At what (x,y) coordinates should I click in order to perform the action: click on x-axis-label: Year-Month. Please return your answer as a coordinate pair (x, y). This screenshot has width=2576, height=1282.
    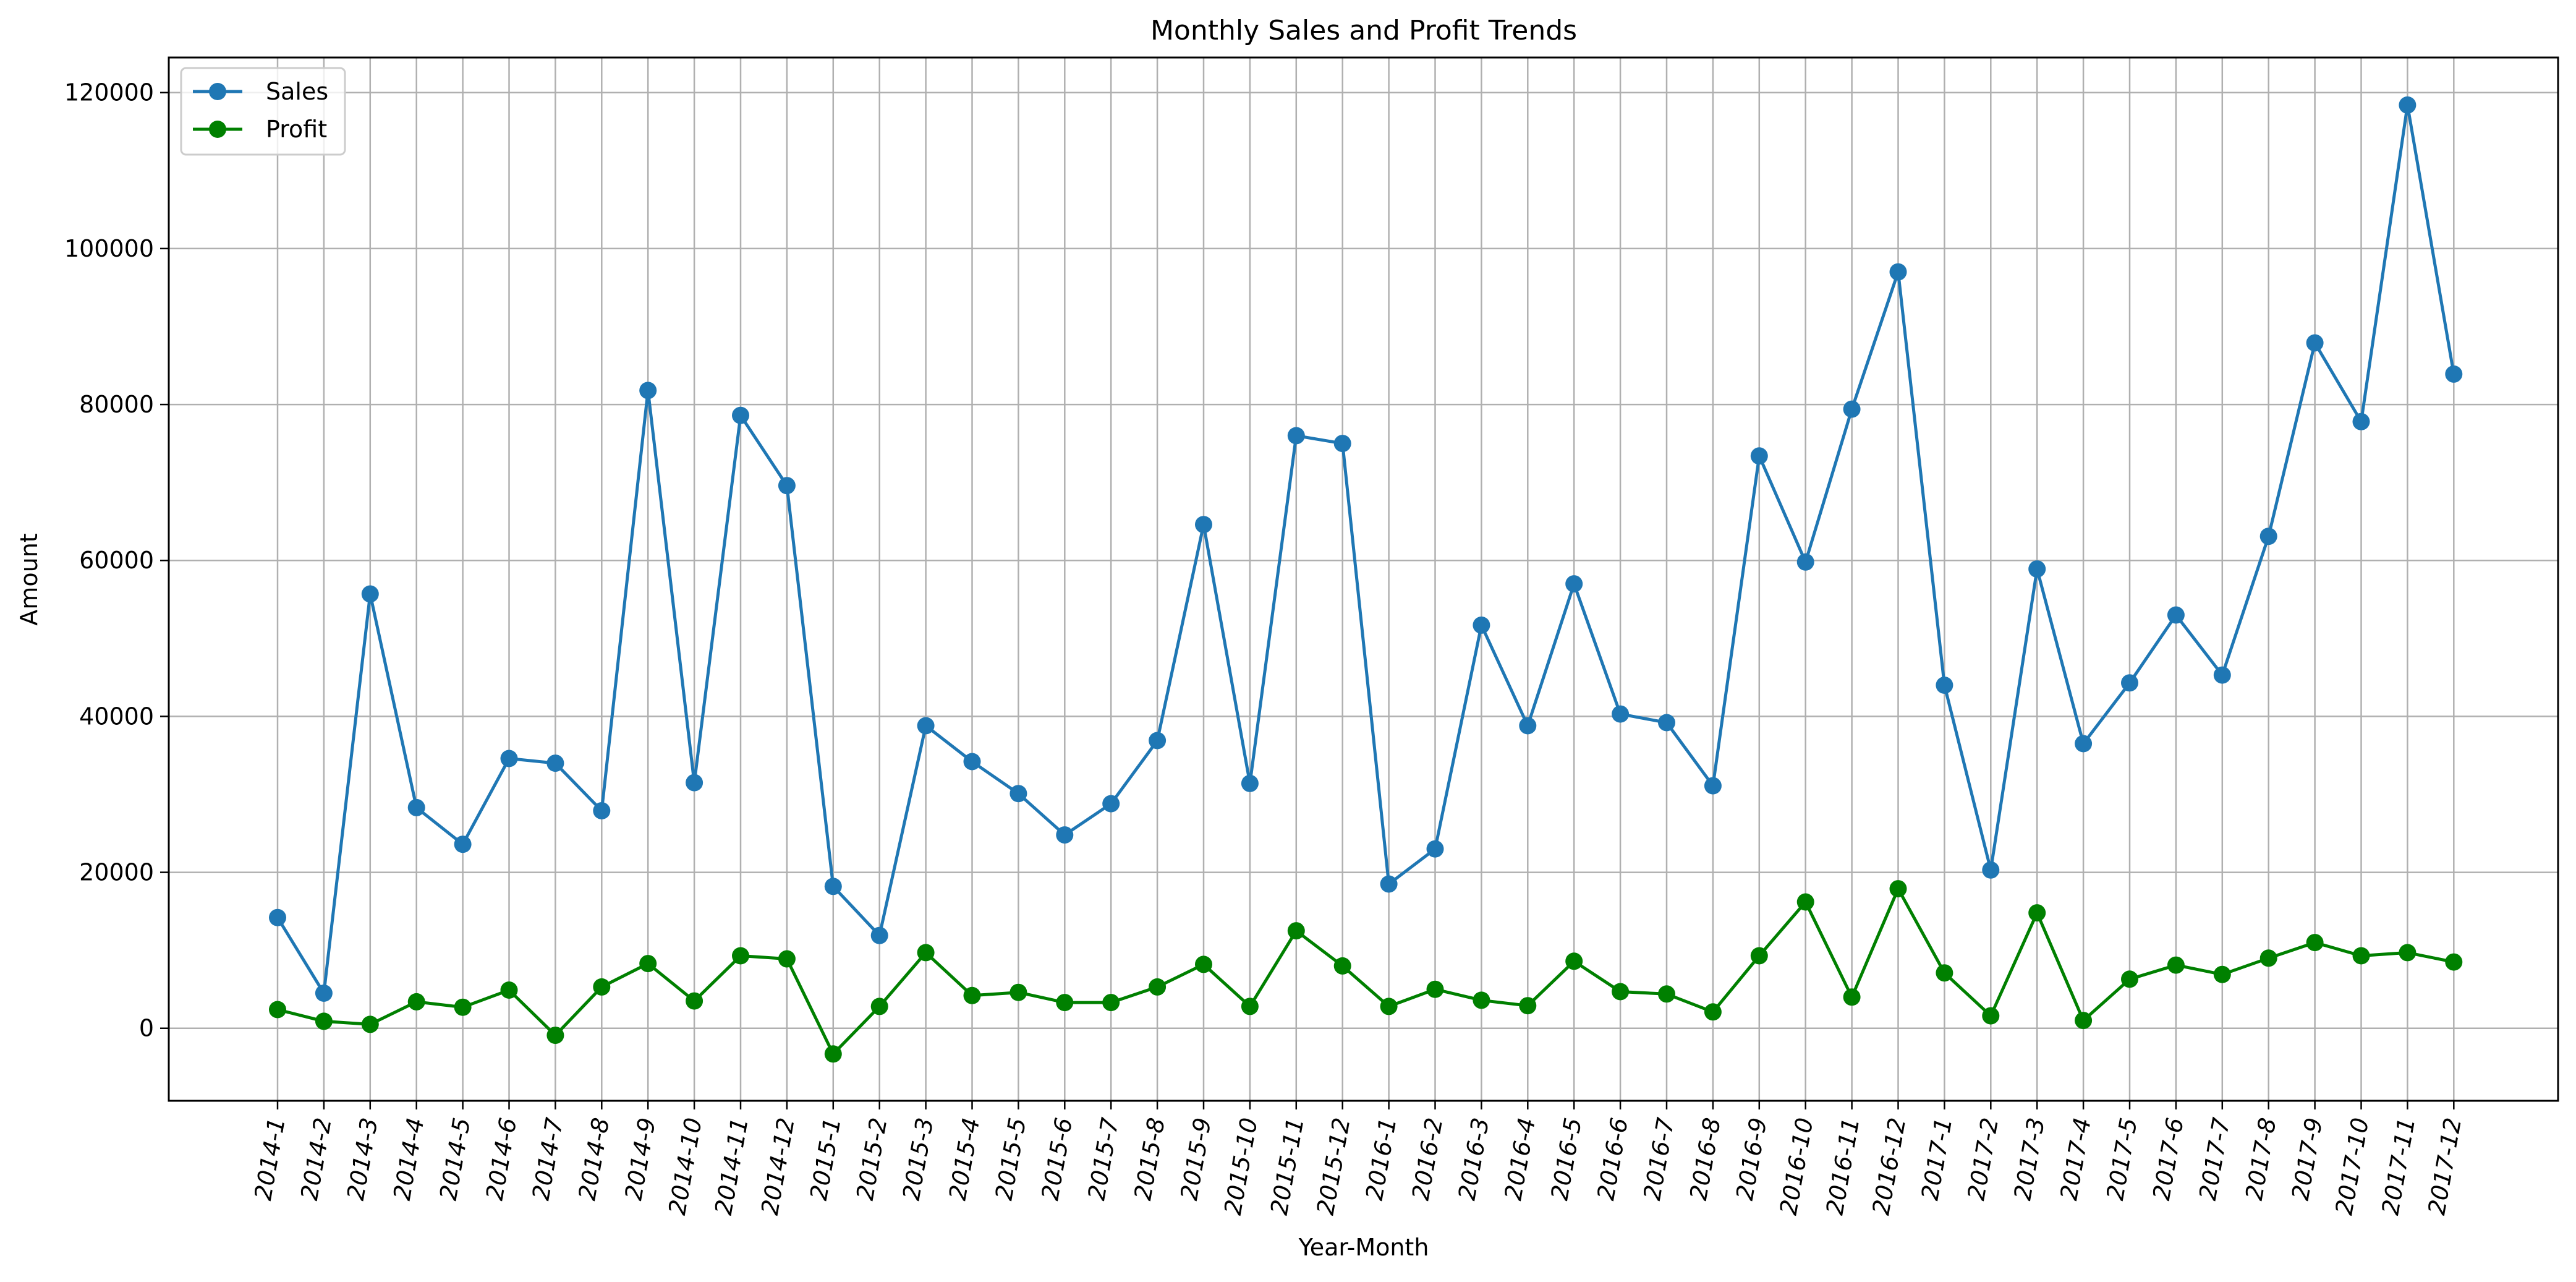
    Looking at the image, I should click on (1363, 1247).